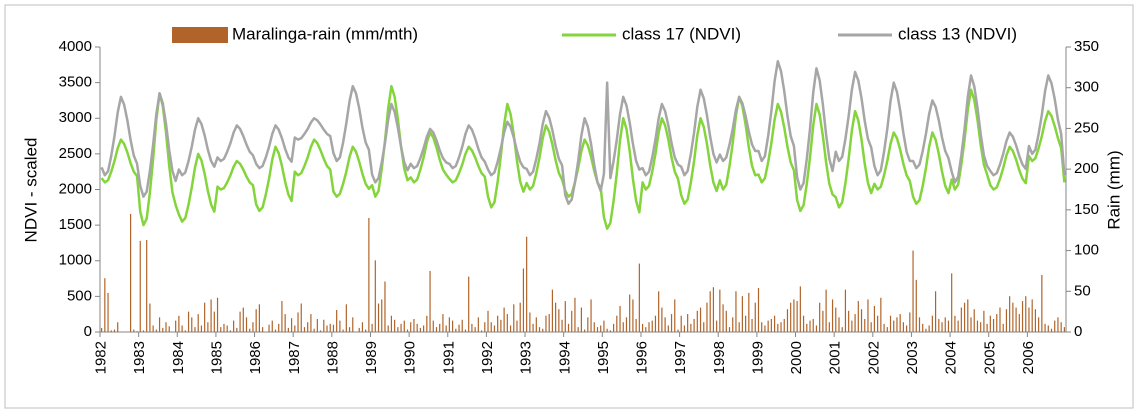 This screenshot has height=414, width=1139. Describe the element at coordinates (796, 357) in the screenshot. I see `x-tick-label: 2000` at that location.